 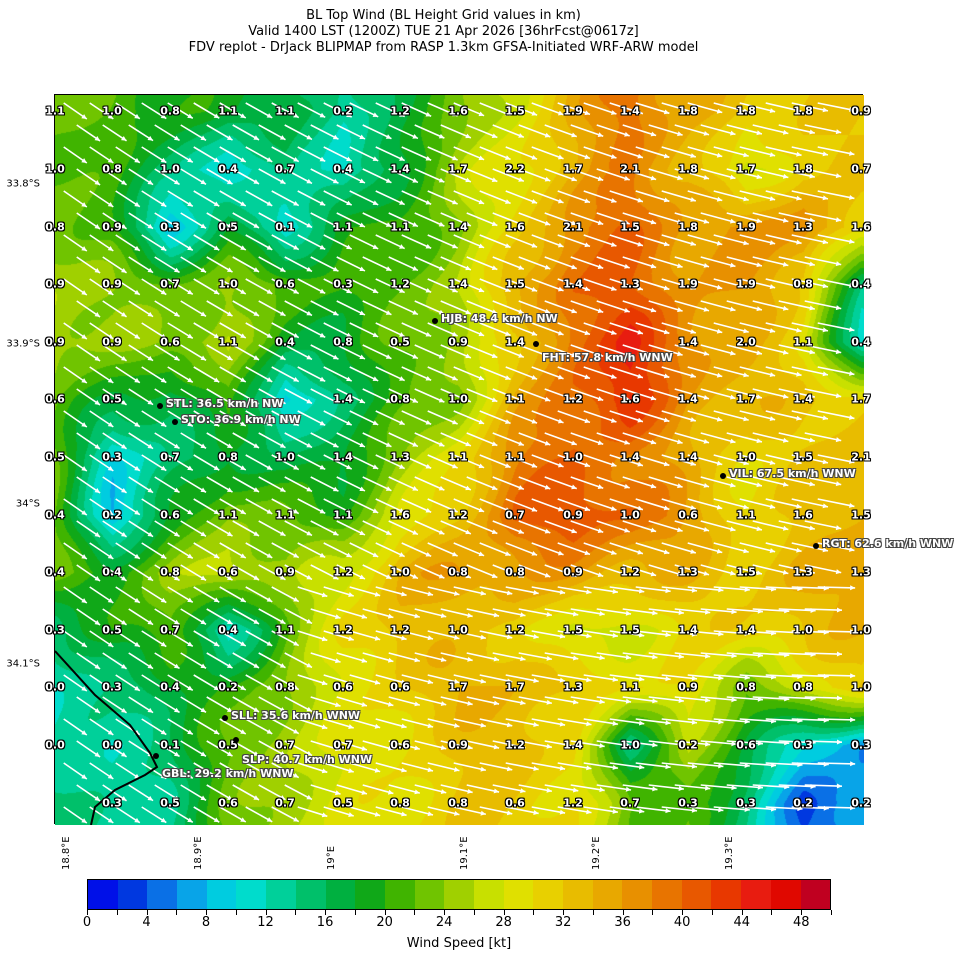 I want to click on bl-height-value: 0.3, so click(x=861, y=745).